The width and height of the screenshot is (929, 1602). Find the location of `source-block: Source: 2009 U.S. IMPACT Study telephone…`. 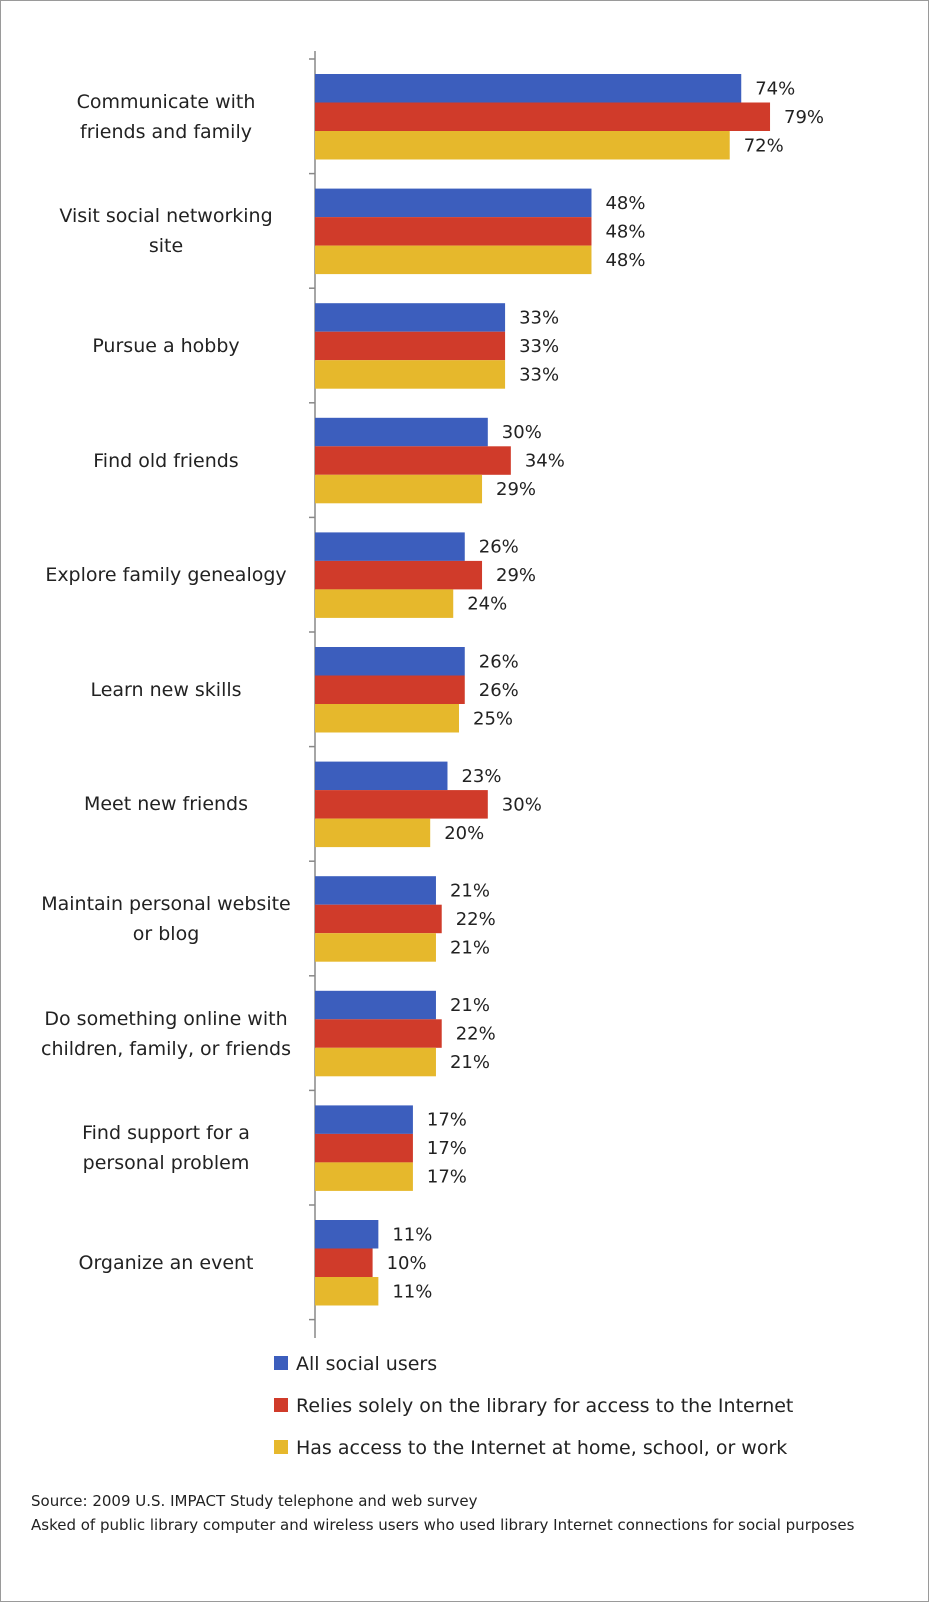

source-block: Source: 2009 U.S. IMPACT Study telephone… is located at coordinates (456, 1513).